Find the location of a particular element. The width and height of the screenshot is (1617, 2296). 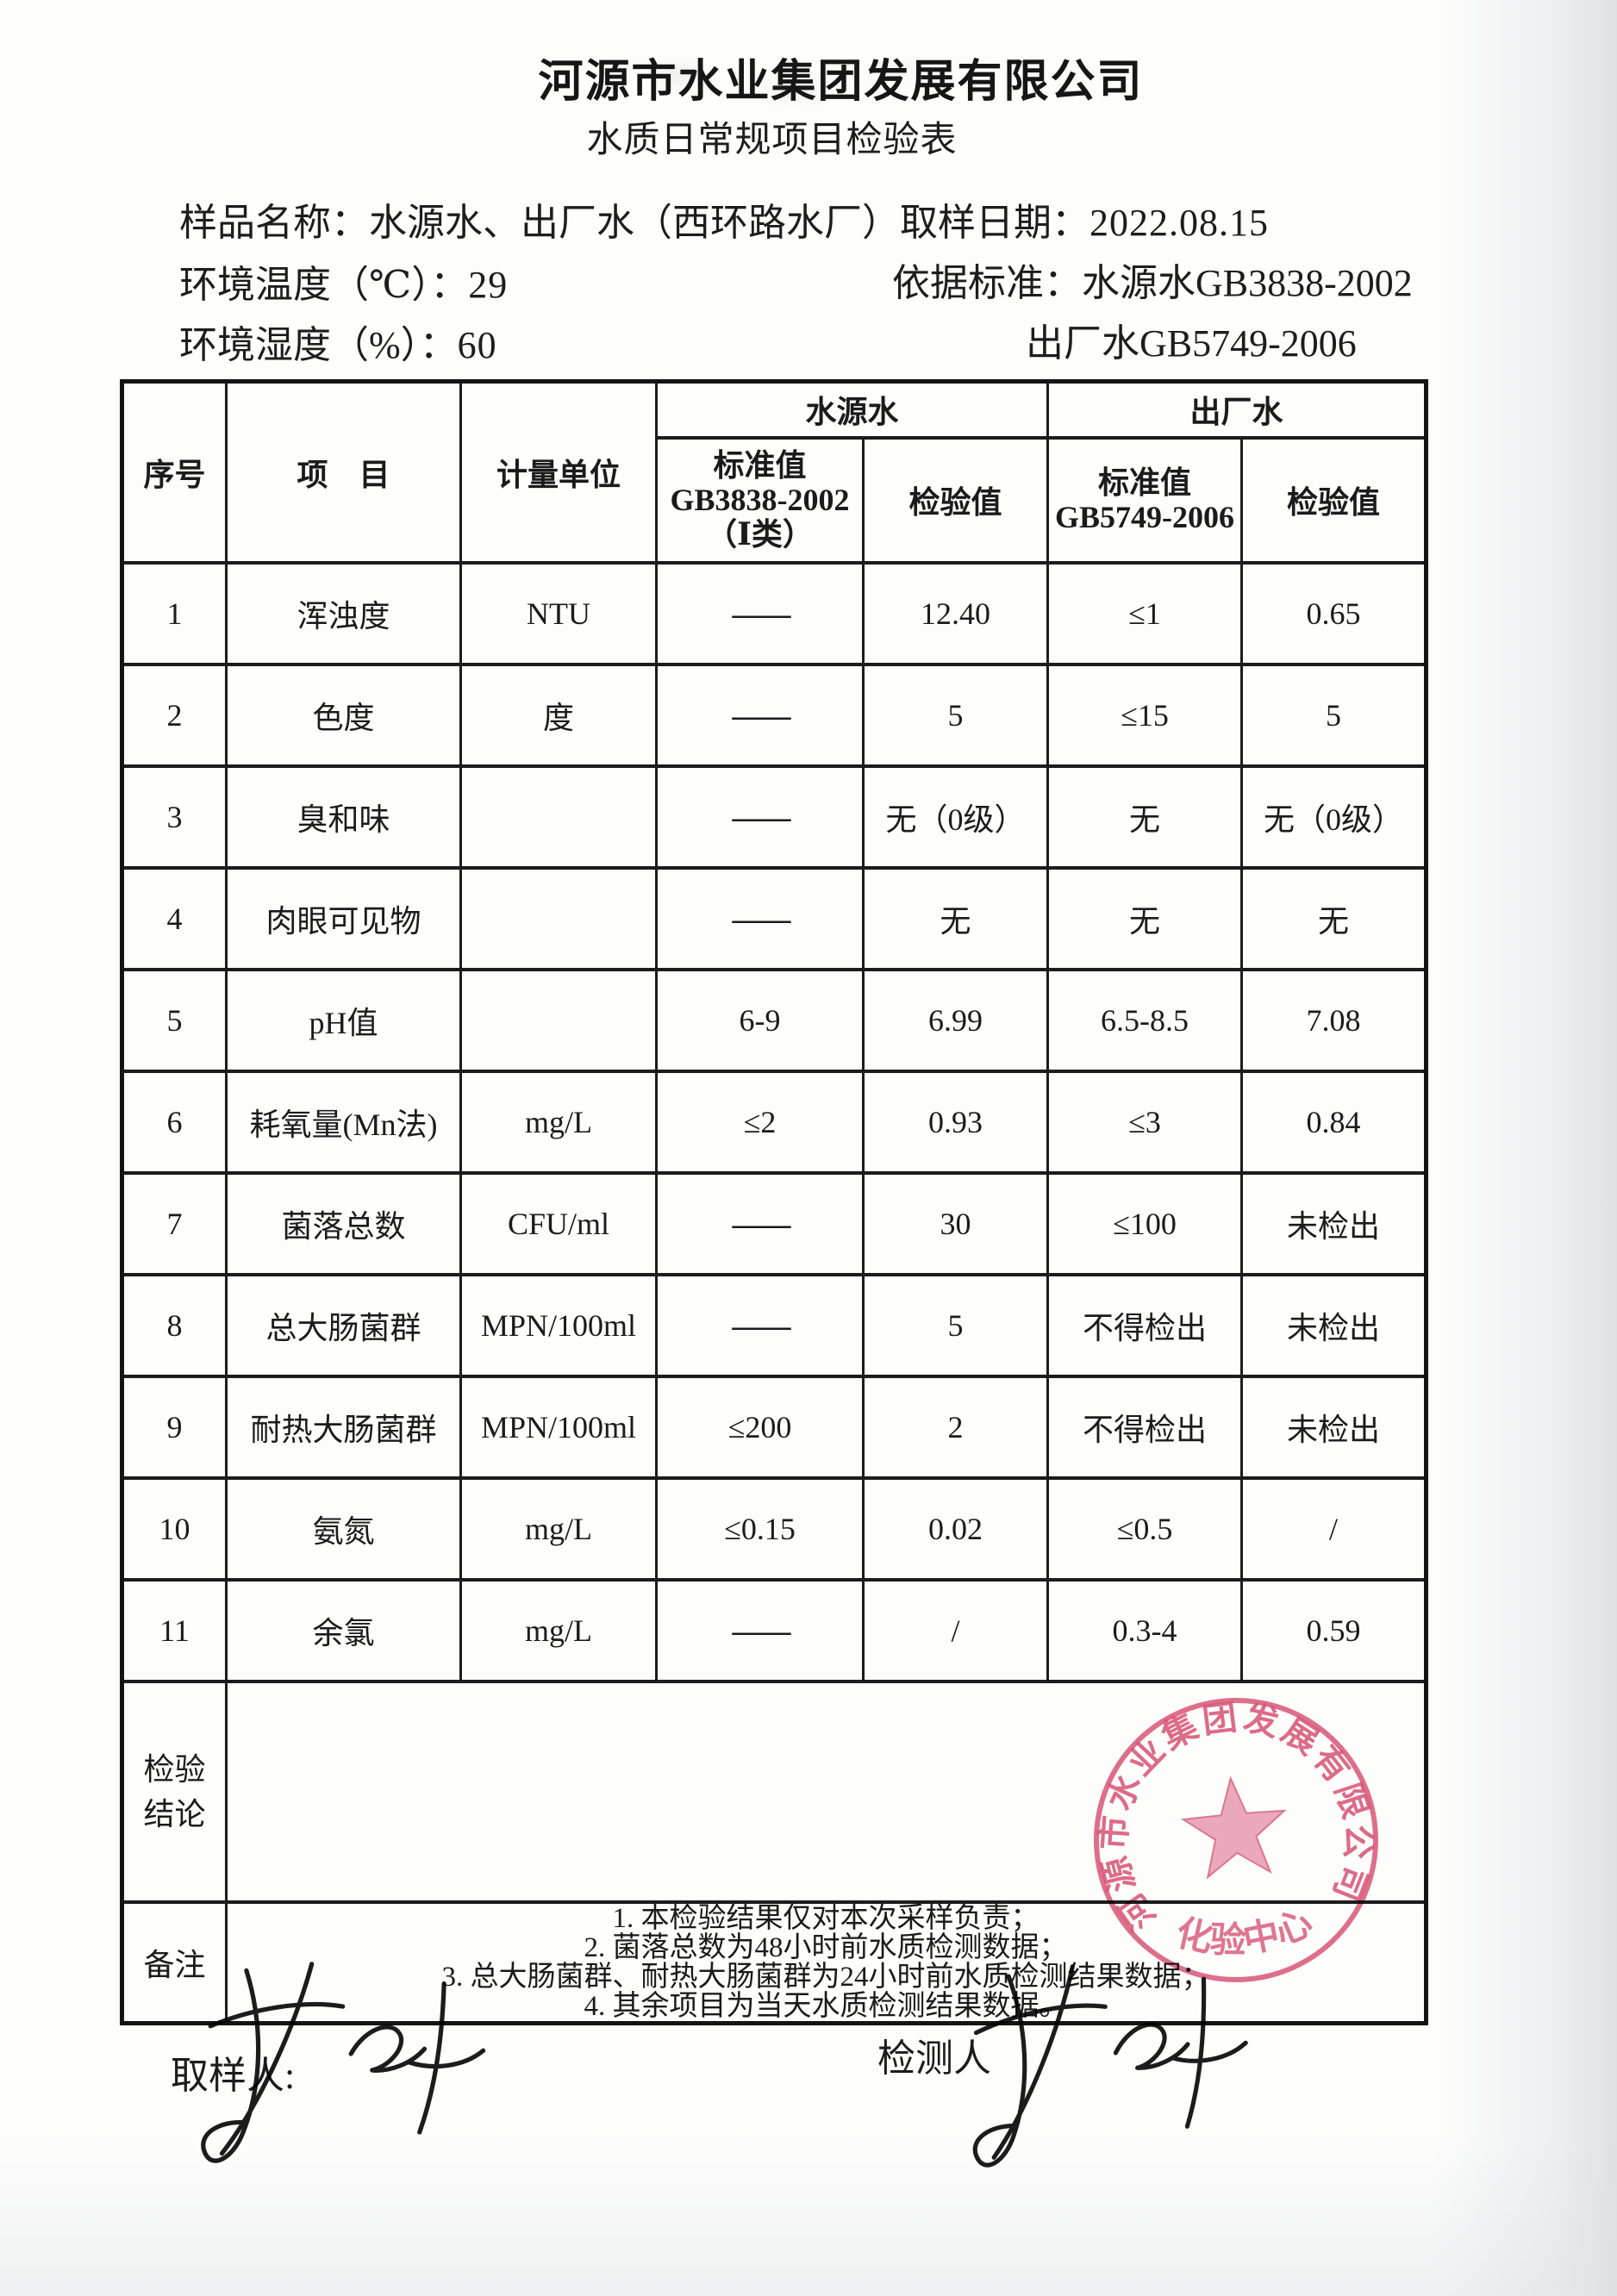

cell-std-outgoing: ≤3 is located at coordinates (1145, 1122).